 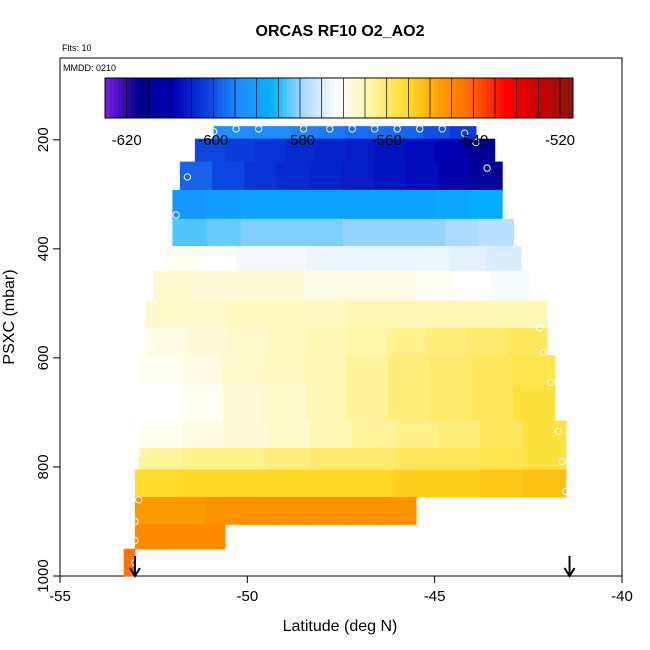 I want to click on y-tick-label: 600, so click(x=43, y=357).